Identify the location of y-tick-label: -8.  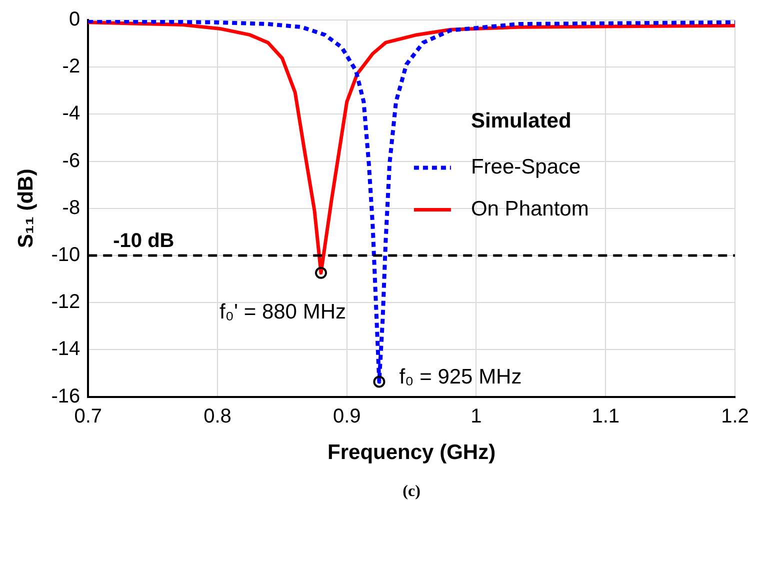
(71, 207).